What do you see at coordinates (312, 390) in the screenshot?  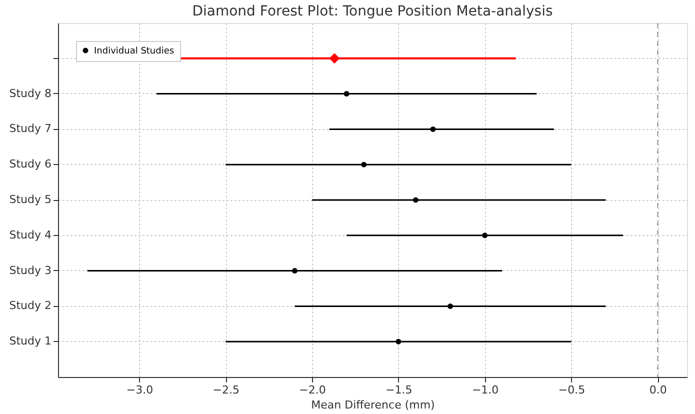 I see `x-tick-label: −2.0` at bounding box center [312, 390].